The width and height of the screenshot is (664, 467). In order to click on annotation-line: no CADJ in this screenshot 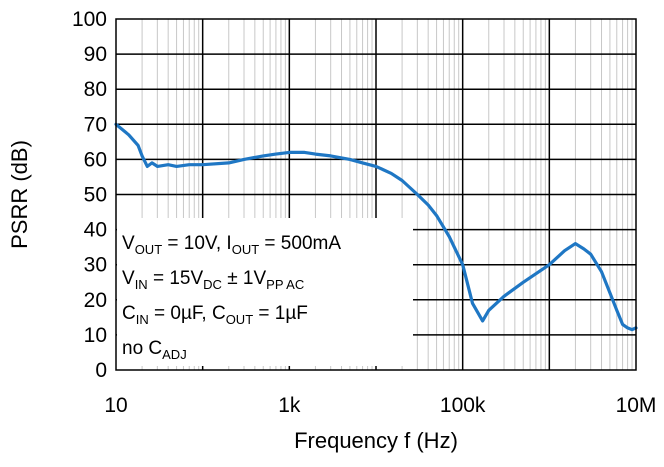, I will do `click(154, 350)`.